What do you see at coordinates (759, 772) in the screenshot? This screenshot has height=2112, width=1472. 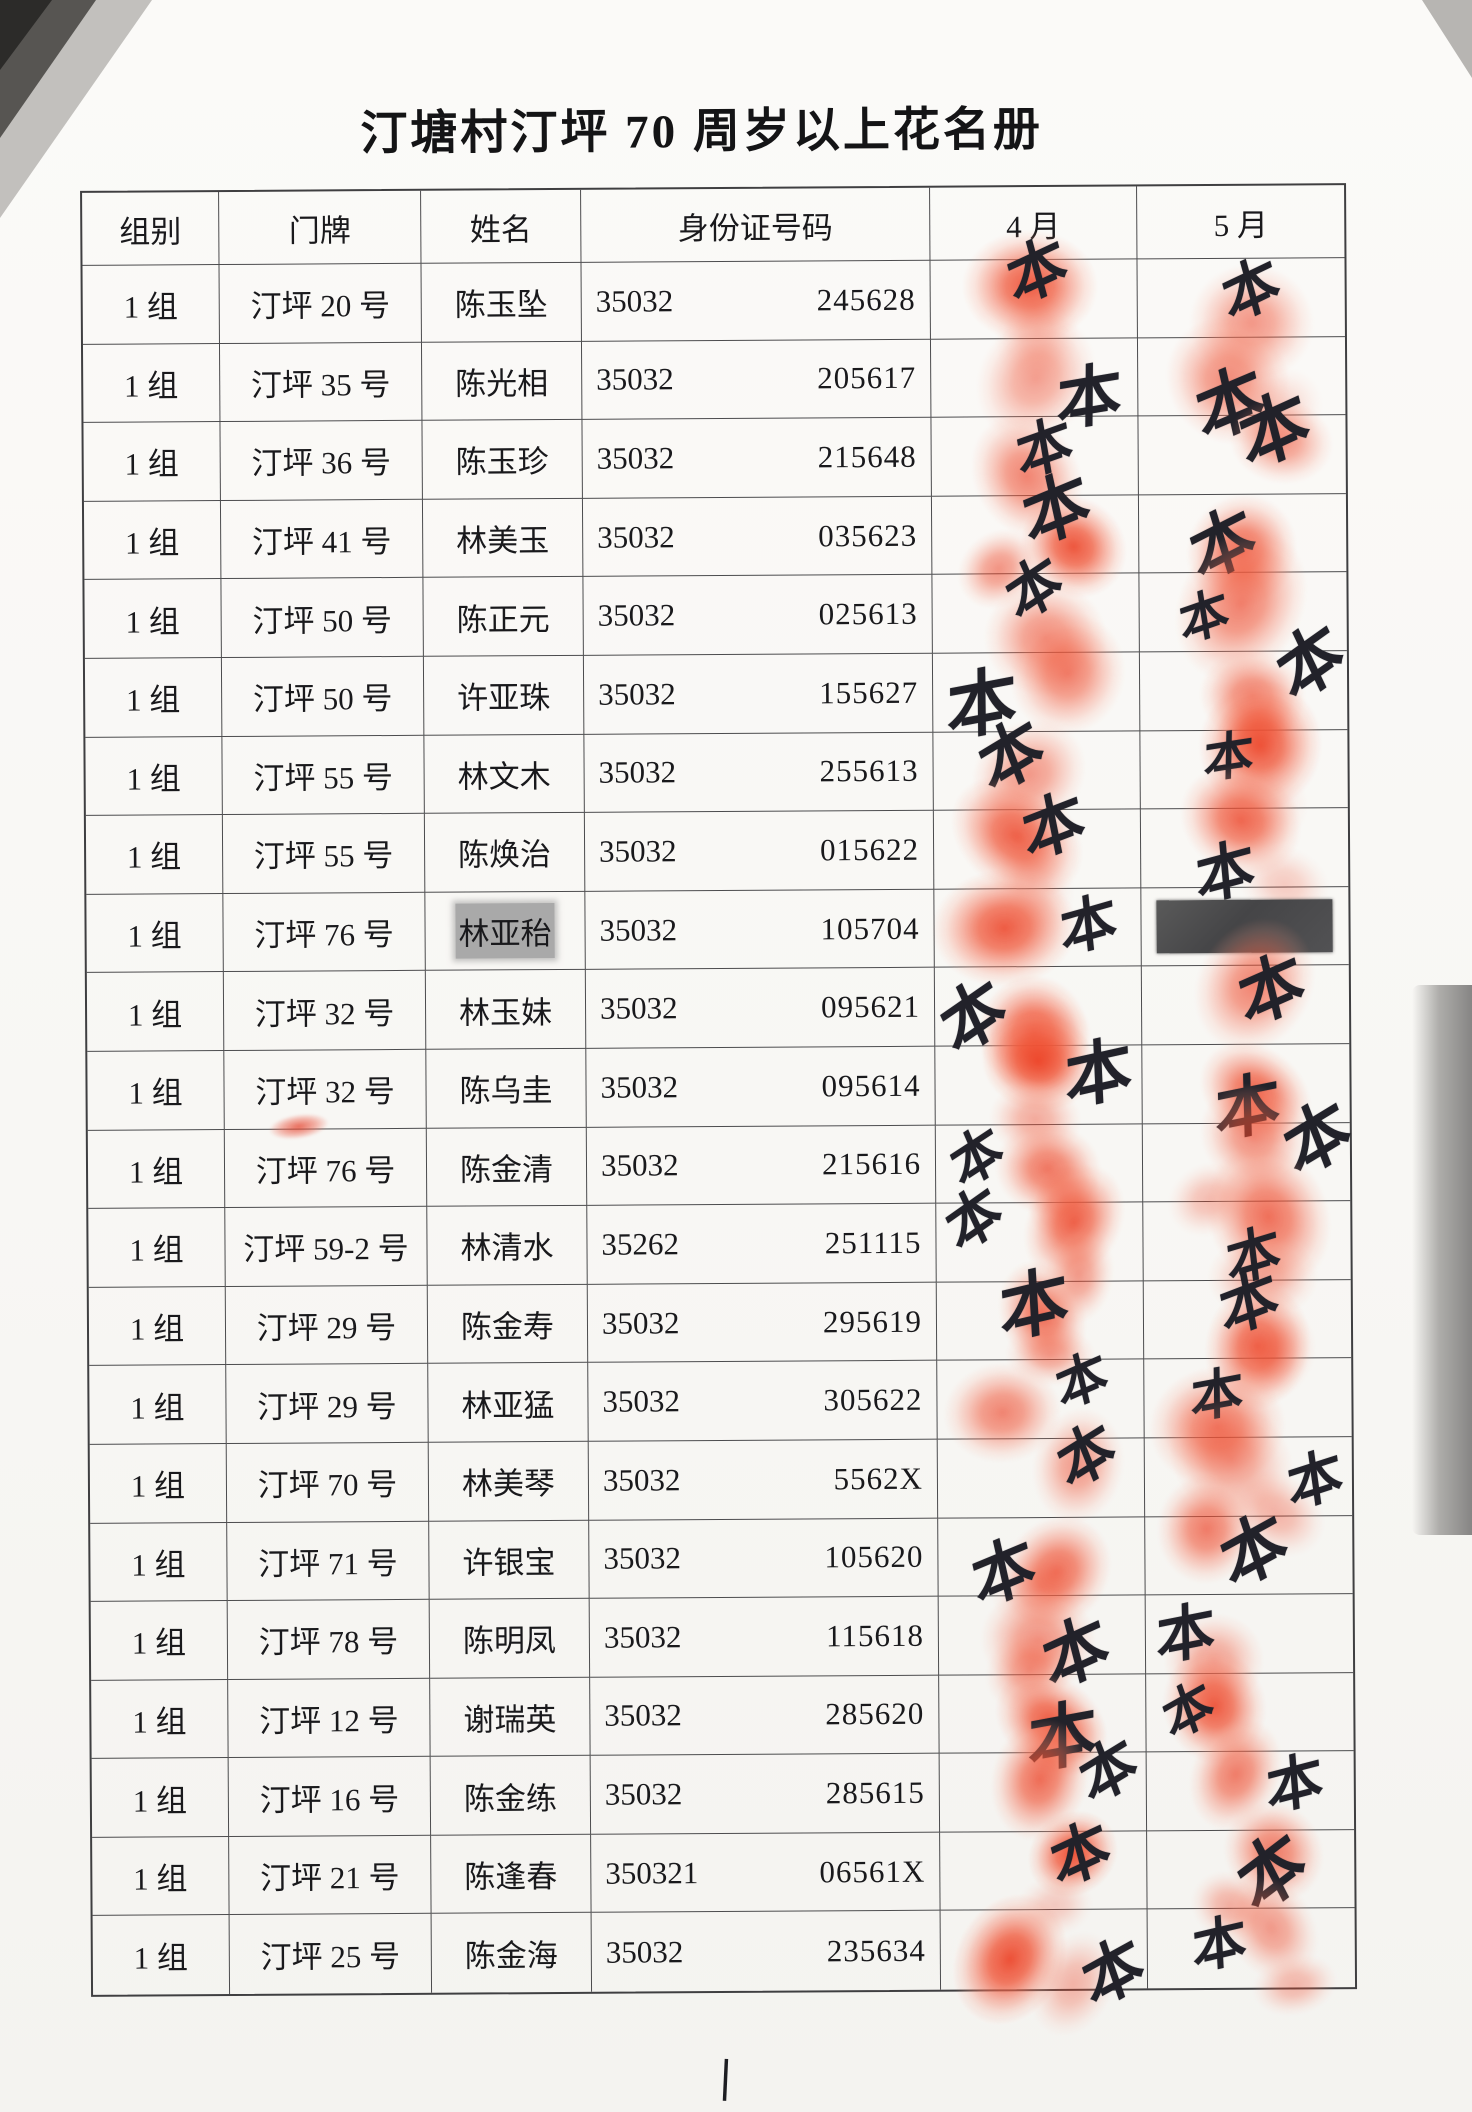 I see `cell-id-number: 35032 255613` at bounding box center [759, 772].